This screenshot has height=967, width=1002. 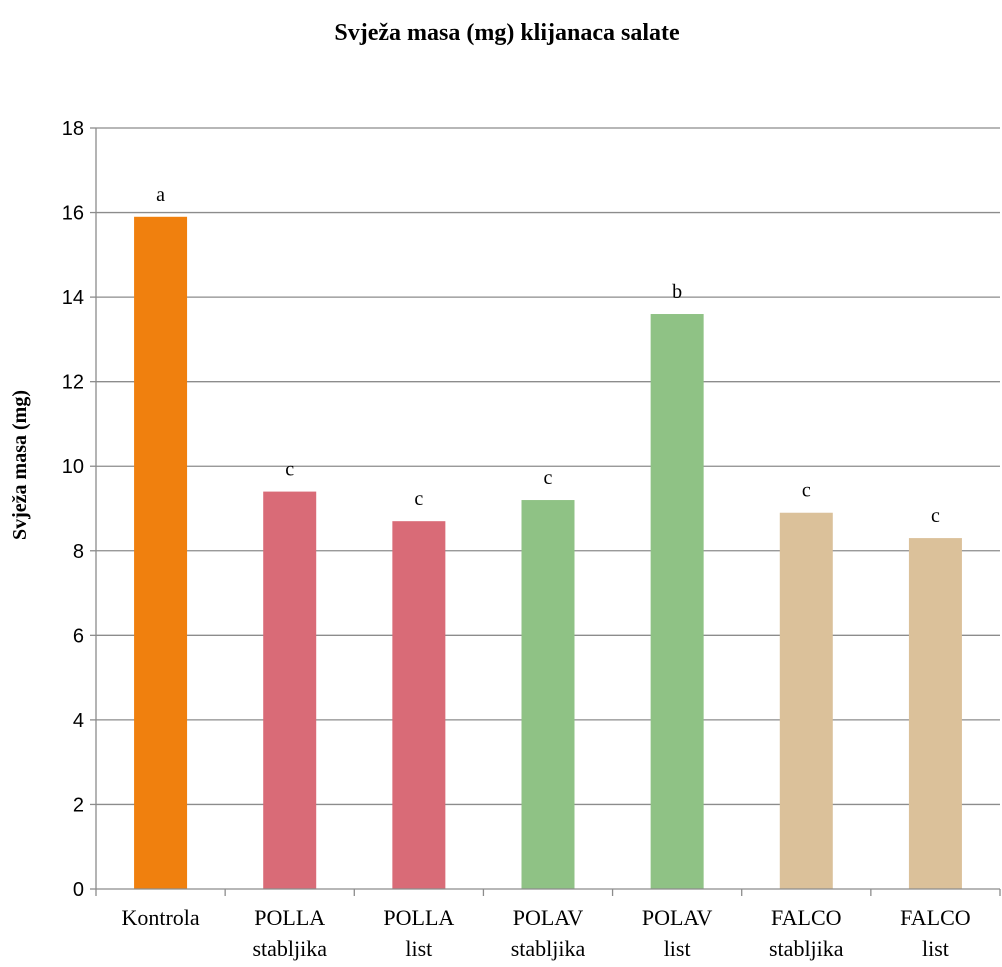 I want to click on y-axis-label: Svježa masa (mg), so click(x=20, y=465).